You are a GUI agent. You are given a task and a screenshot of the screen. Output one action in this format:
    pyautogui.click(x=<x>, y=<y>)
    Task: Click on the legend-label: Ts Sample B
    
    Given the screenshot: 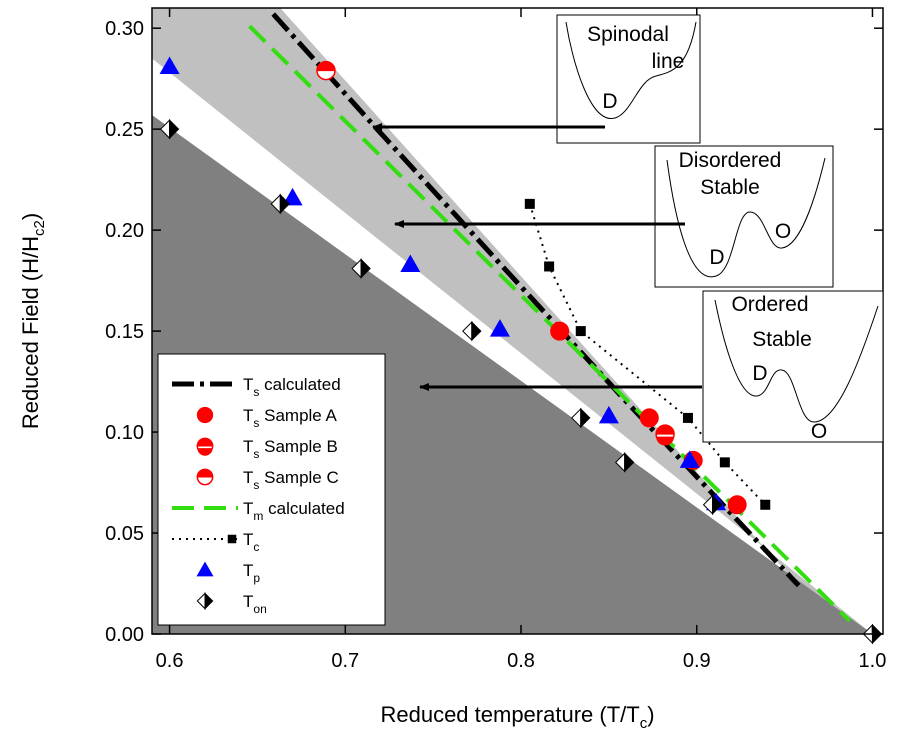 What is the action you would take?
    pyautogui.click(x=290, y=449)
    